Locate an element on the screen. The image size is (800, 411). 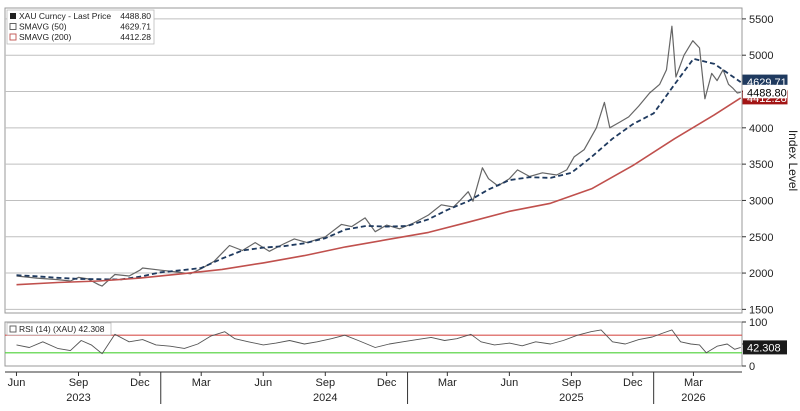
legend-label: SMAVG (200) is located at coordinates (45, 37).